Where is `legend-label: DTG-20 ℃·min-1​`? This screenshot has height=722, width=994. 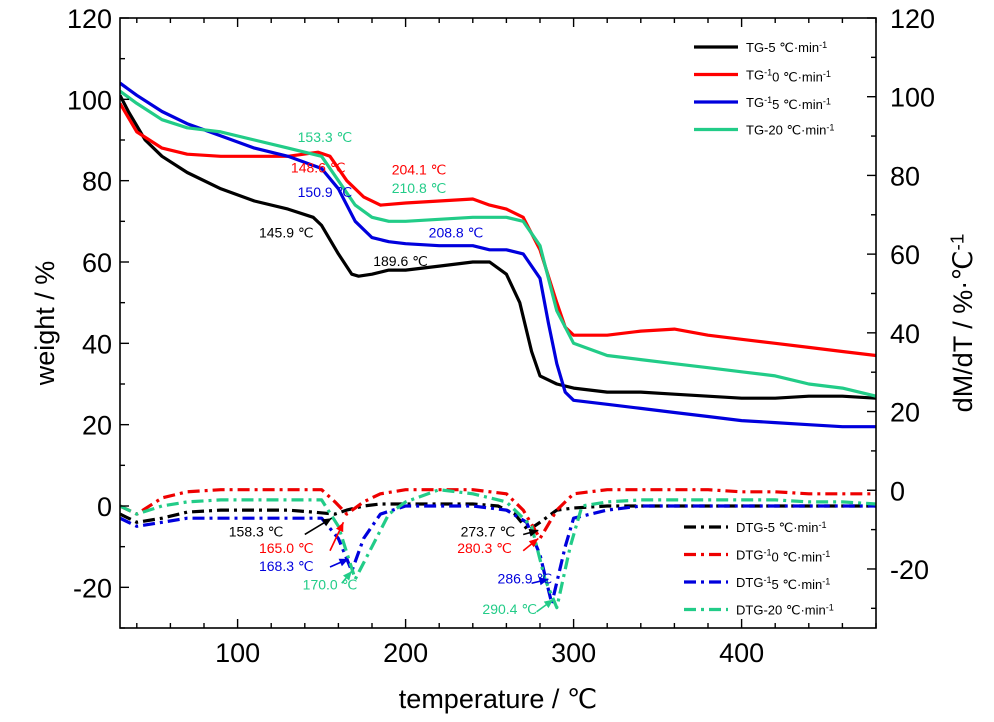
legend-label: DTG-20 ℃·min-1​ is located at coordinates (785, 609).